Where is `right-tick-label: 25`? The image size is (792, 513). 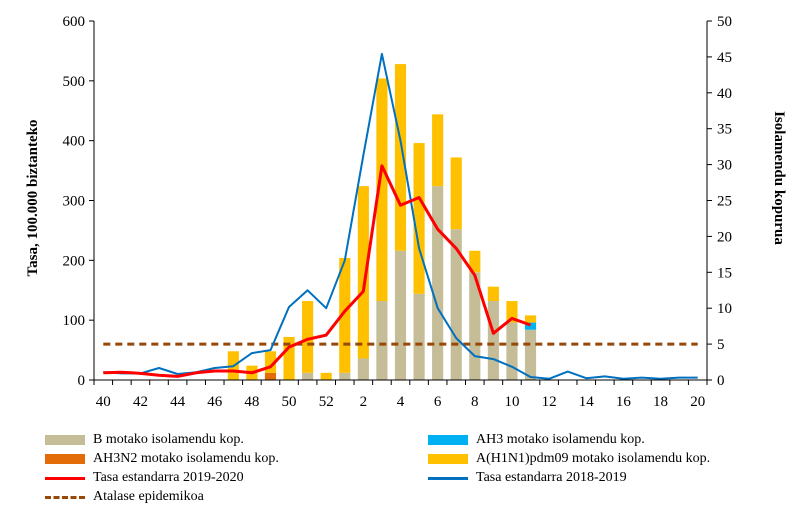 right-tick-label: 25 is located at coordinates (724, 202).